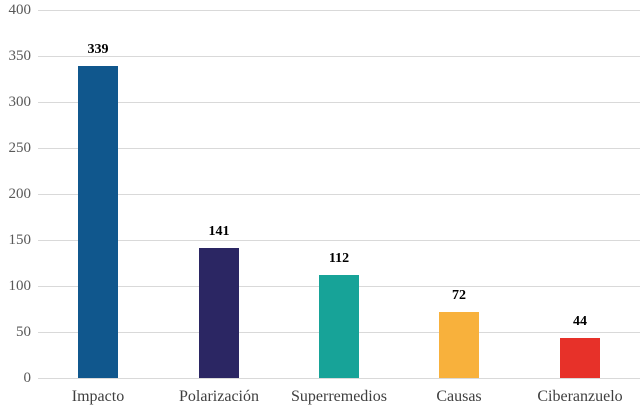  Describe the element at coordinates (20, 286) in the screenshot. I see `y-tick-label: 100` at that location.